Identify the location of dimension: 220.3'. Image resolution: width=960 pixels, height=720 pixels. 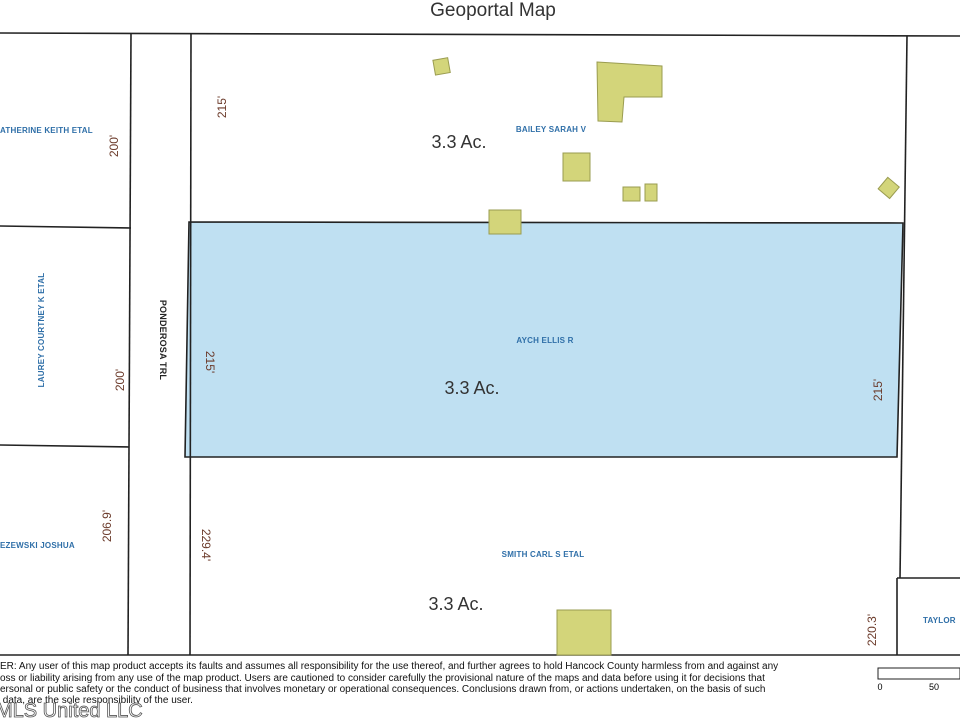
(872, 630).